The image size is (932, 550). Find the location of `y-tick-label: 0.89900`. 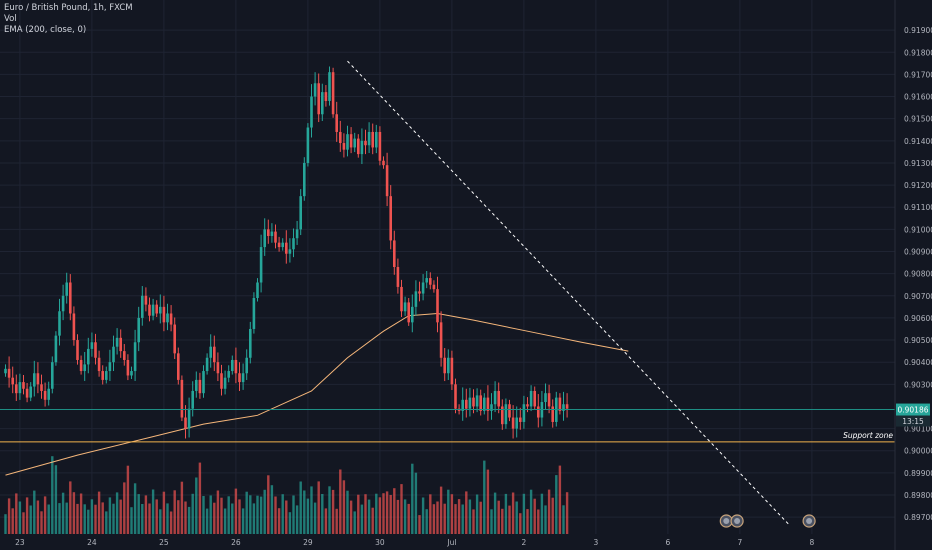

y-tick-label: 0.89900 is located at coordinates (918, 473).